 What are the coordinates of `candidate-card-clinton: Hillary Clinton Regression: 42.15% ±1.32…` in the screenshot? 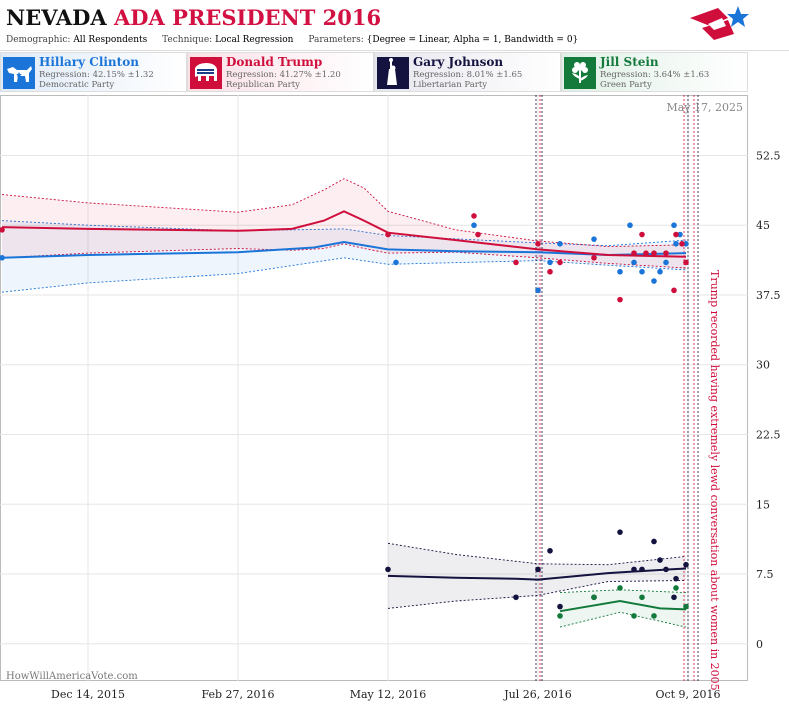 It's located at (93, 72).